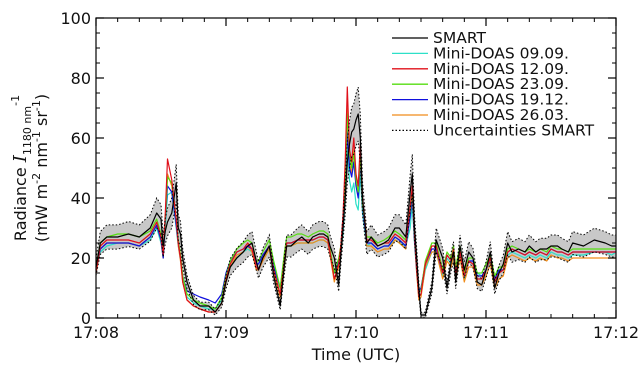 This screenshot has height=368, width=643. I want to click on svg-text: (mW m-2 nm-1 sr-1), so click(40, 168).